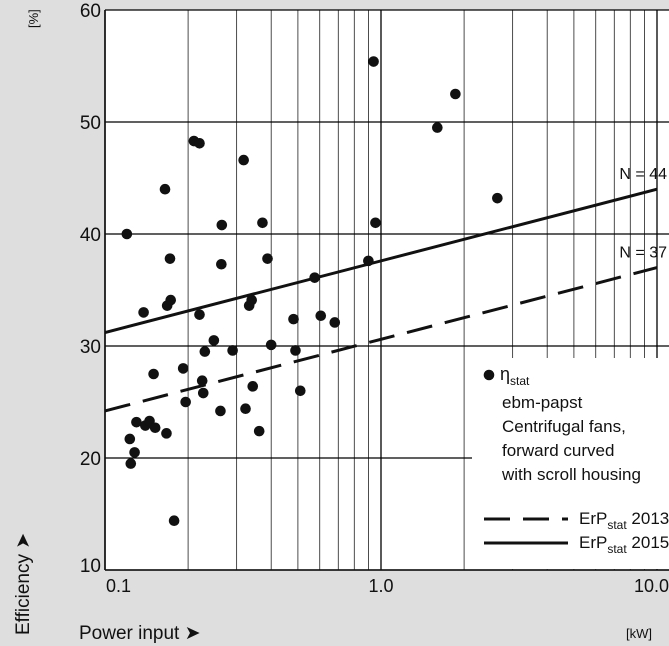 Image resolution: width=669 pixels, height=646 pixels. I want to click on legend-entry-label: ErPstat 2015, so click(624, 544).